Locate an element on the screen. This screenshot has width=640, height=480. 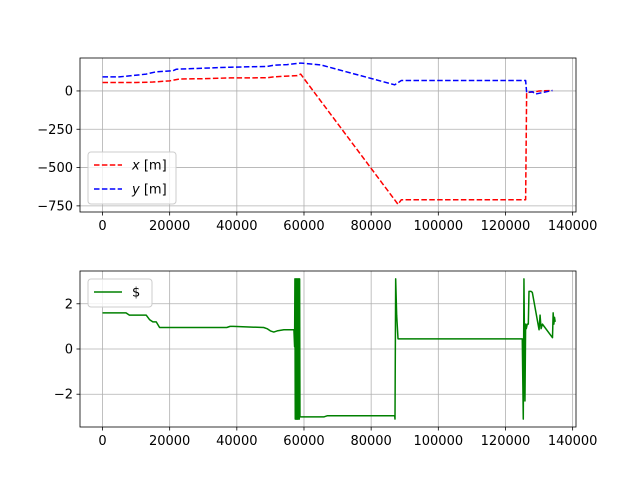
legend-label-0: $ is located at coordinates (136, 293).